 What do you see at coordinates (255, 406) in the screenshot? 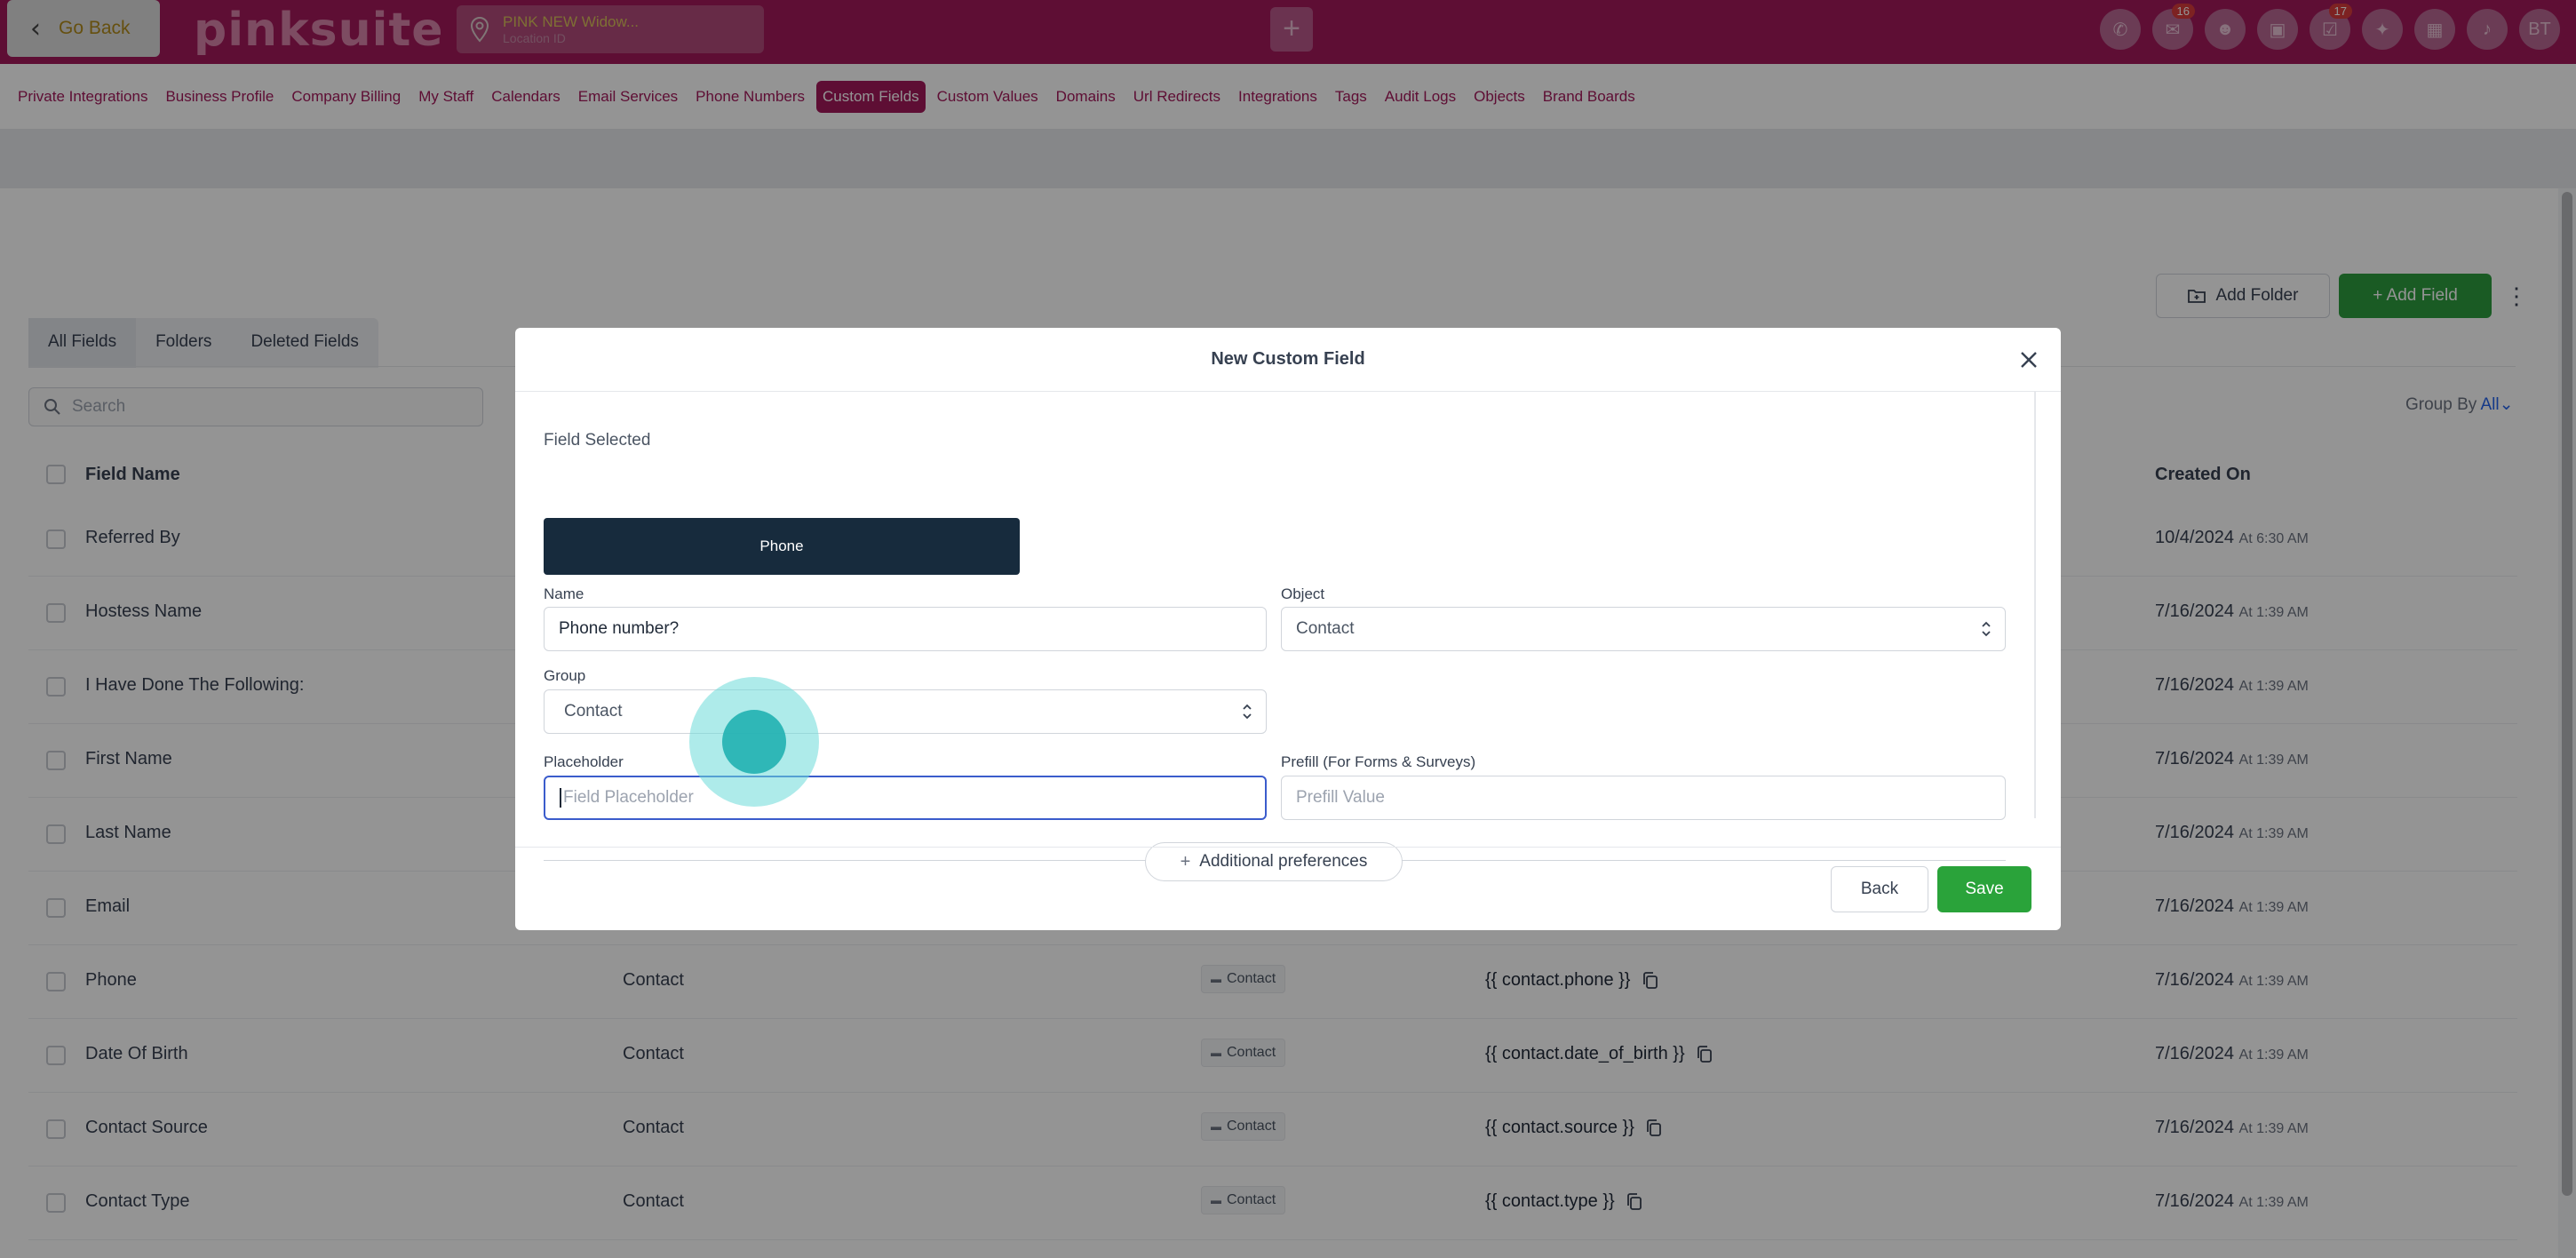
I see `search-input: Search` at bounding box center [255, 406].